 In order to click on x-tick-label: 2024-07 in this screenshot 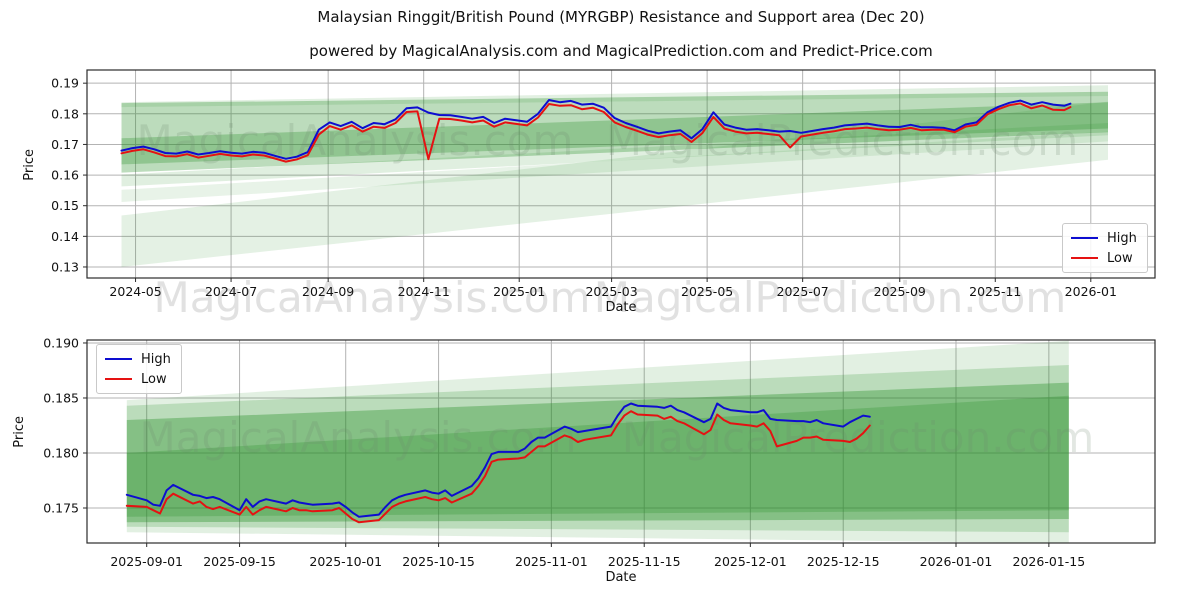, I will do `click(231, 291)`.